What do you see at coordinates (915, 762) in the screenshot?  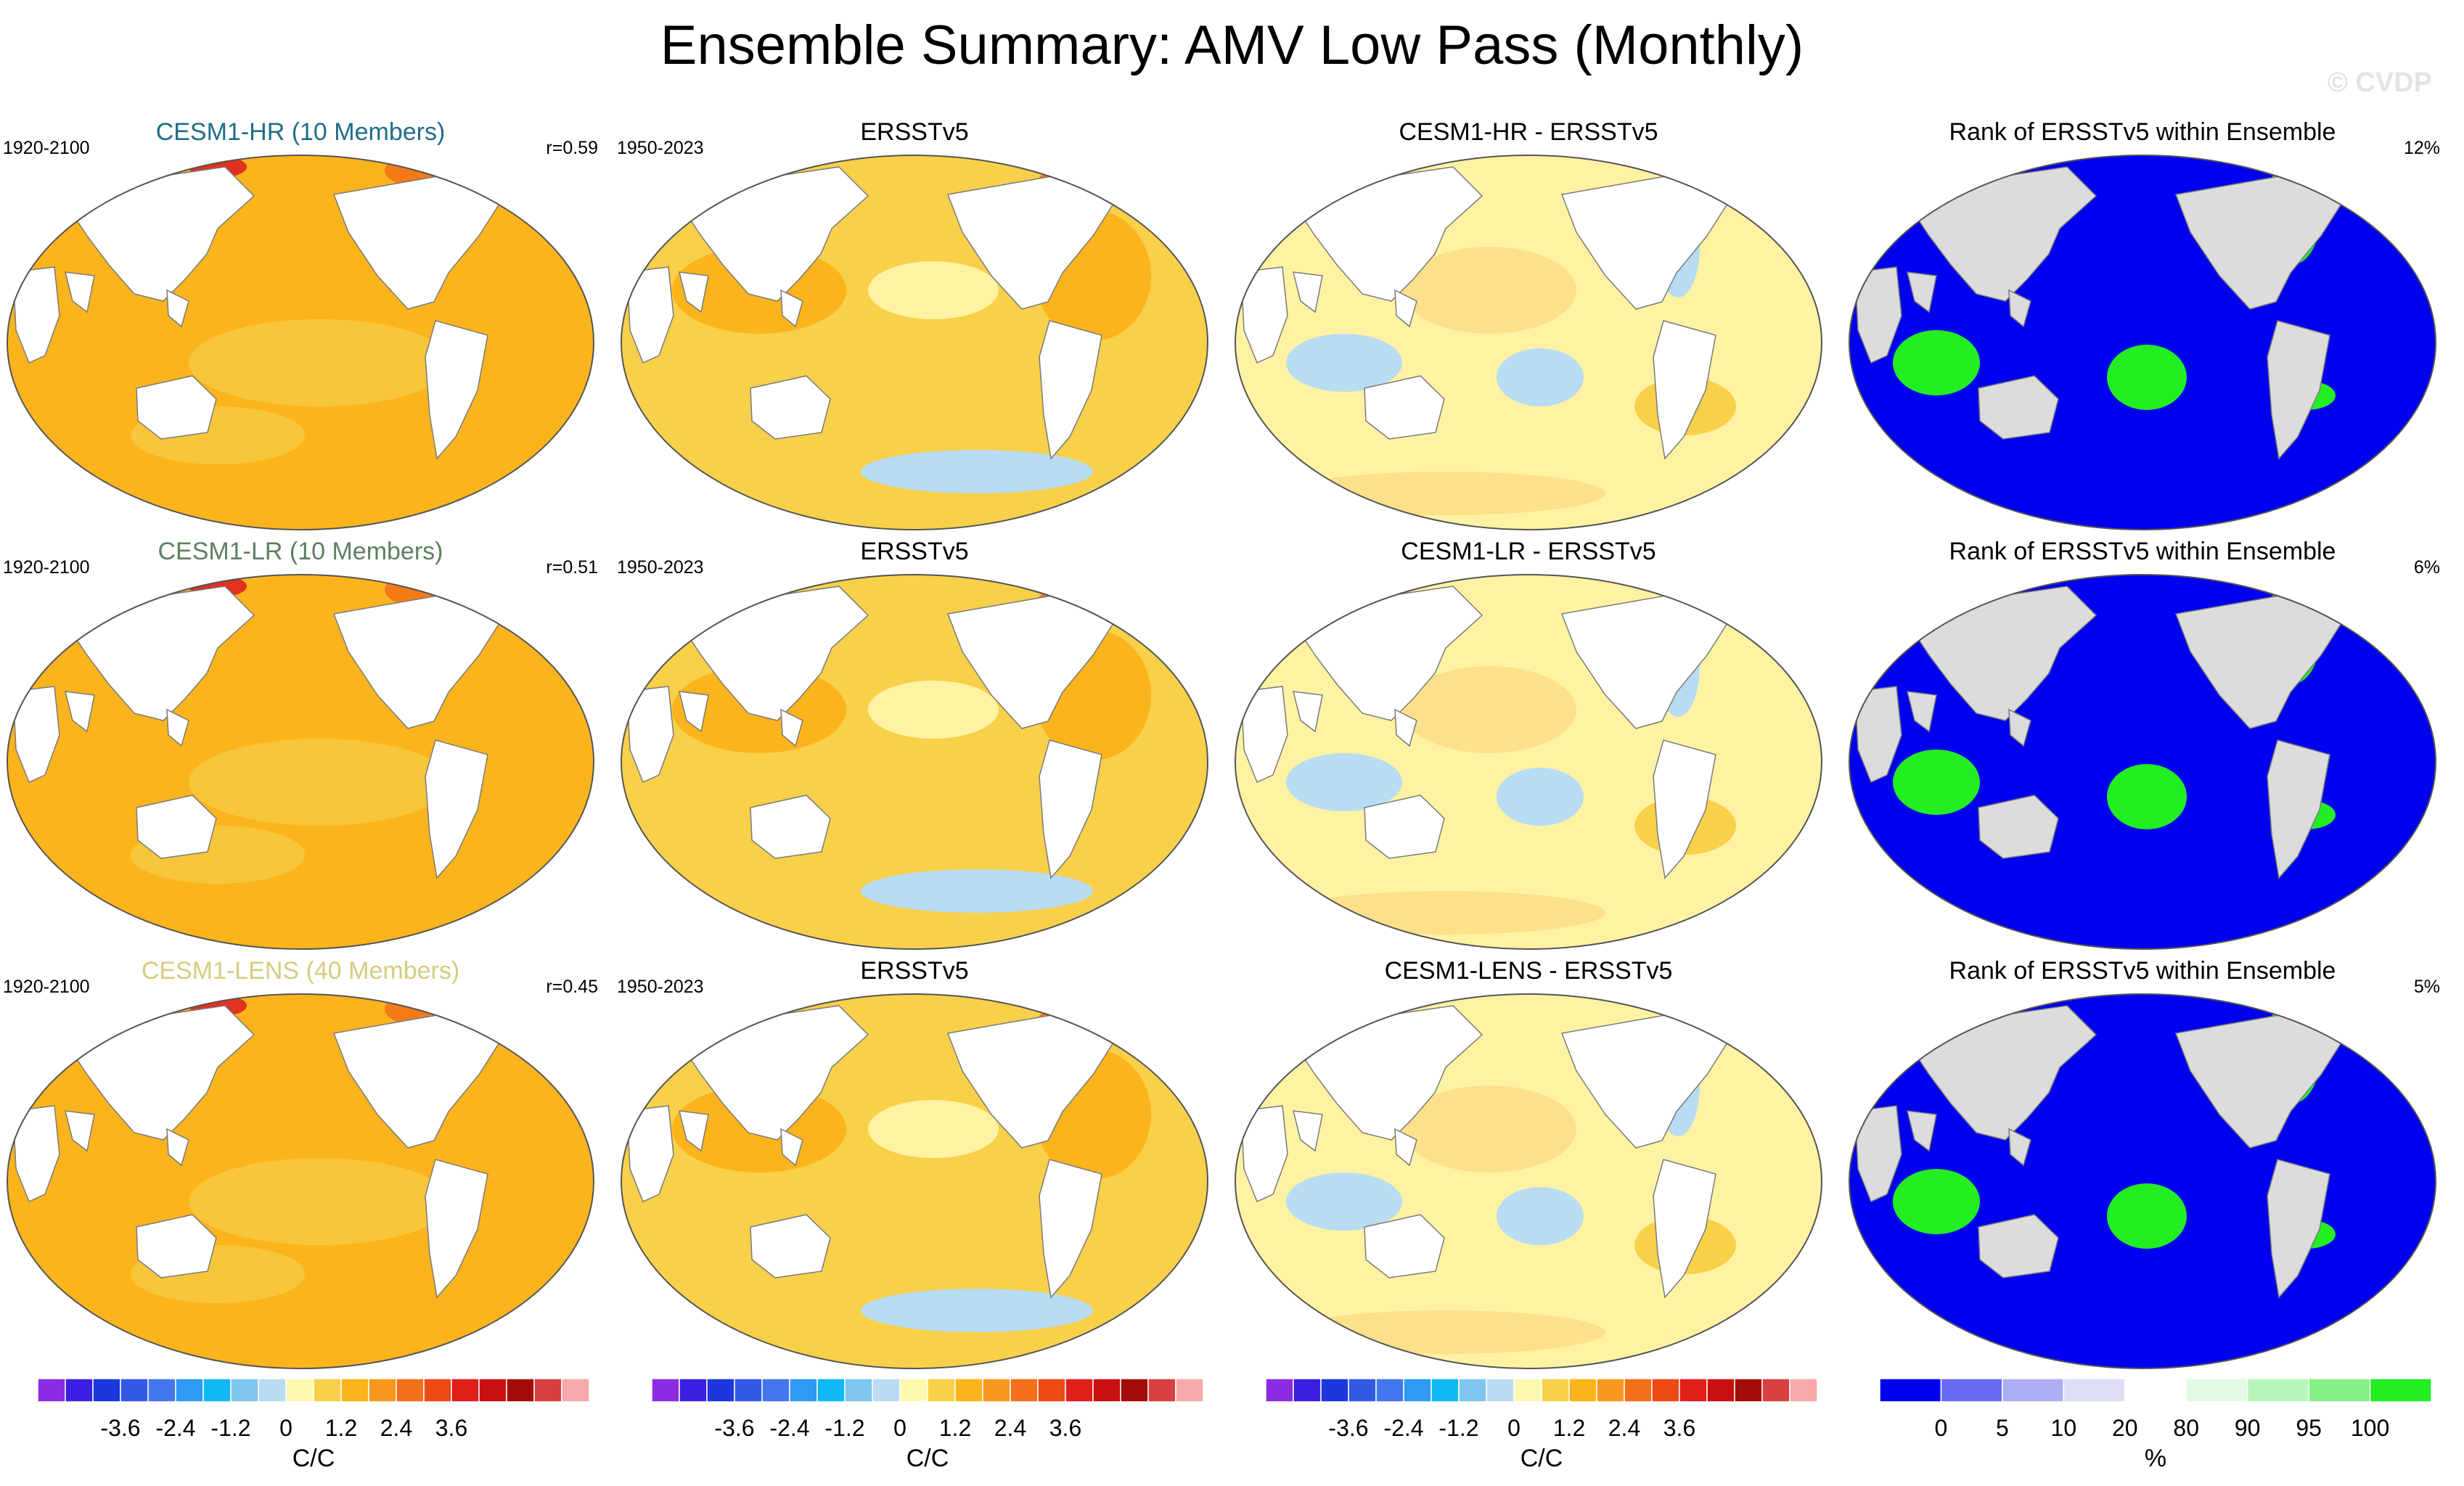 I see `r1-obs-map-svg` at bounding box center [915, 762].